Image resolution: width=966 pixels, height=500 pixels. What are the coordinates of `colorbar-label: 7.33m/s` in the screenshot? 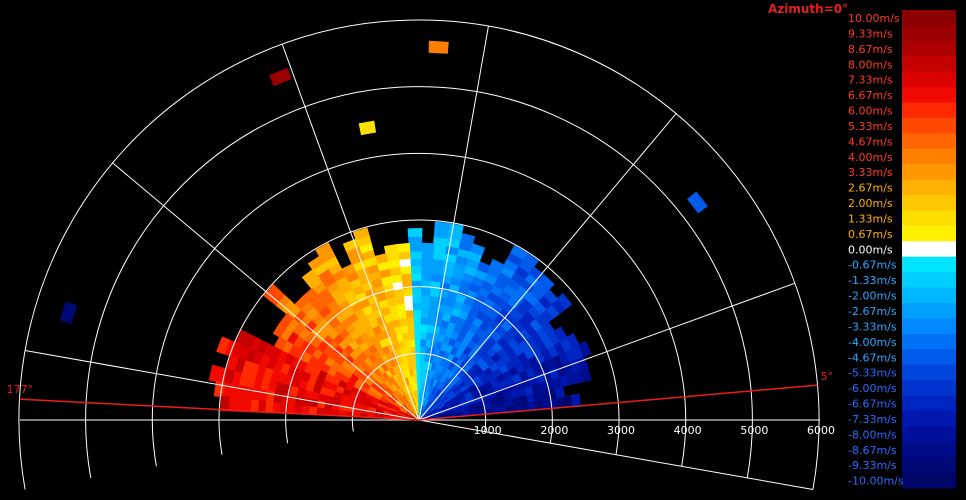 It's located at (870, 80).